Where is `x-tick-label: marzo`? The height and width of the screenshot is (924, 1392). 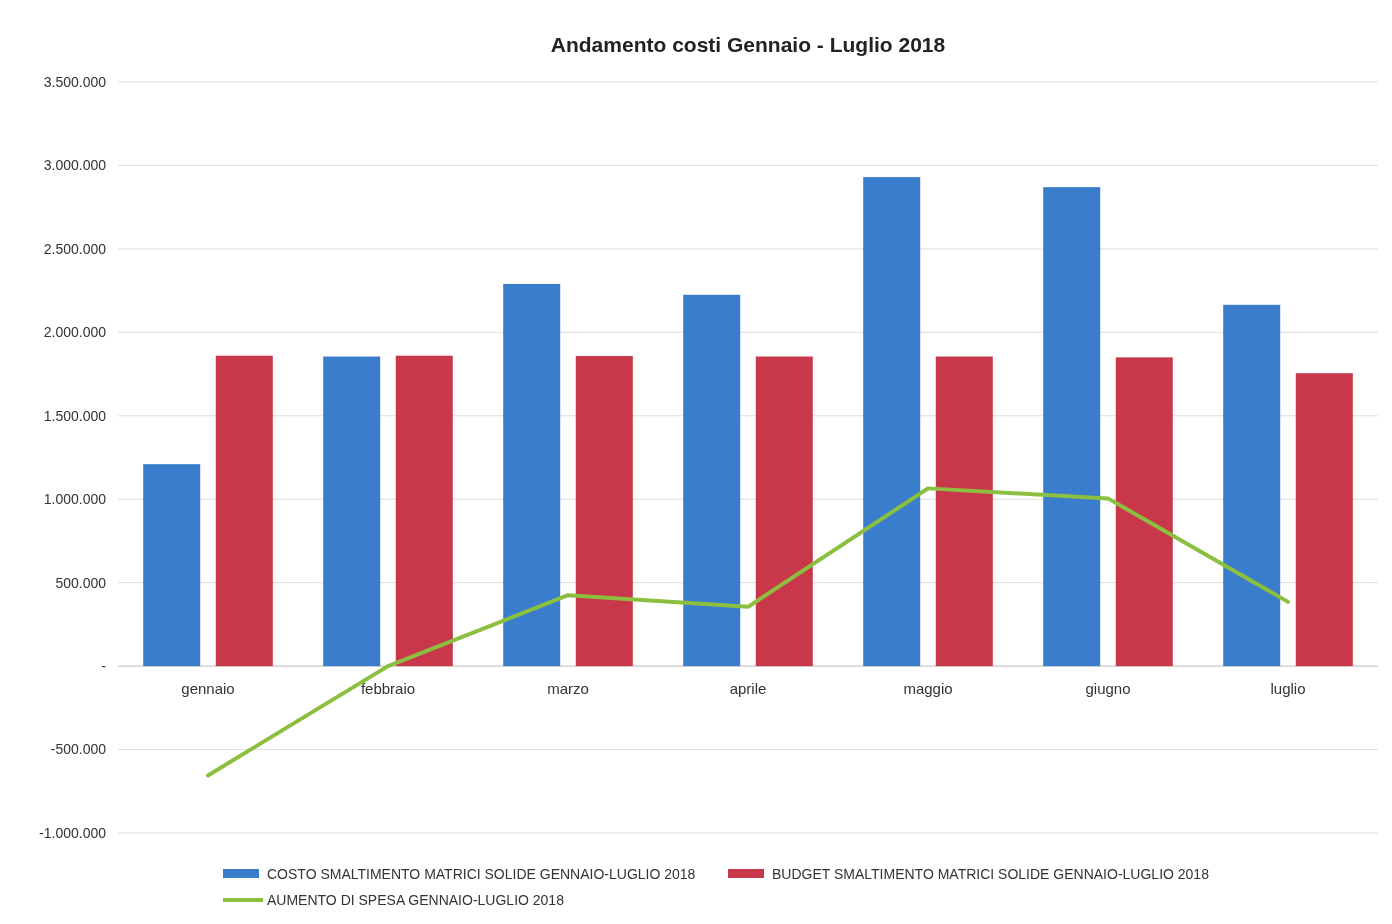
x-tick-label: marzo is located at coordinates (568, 689).